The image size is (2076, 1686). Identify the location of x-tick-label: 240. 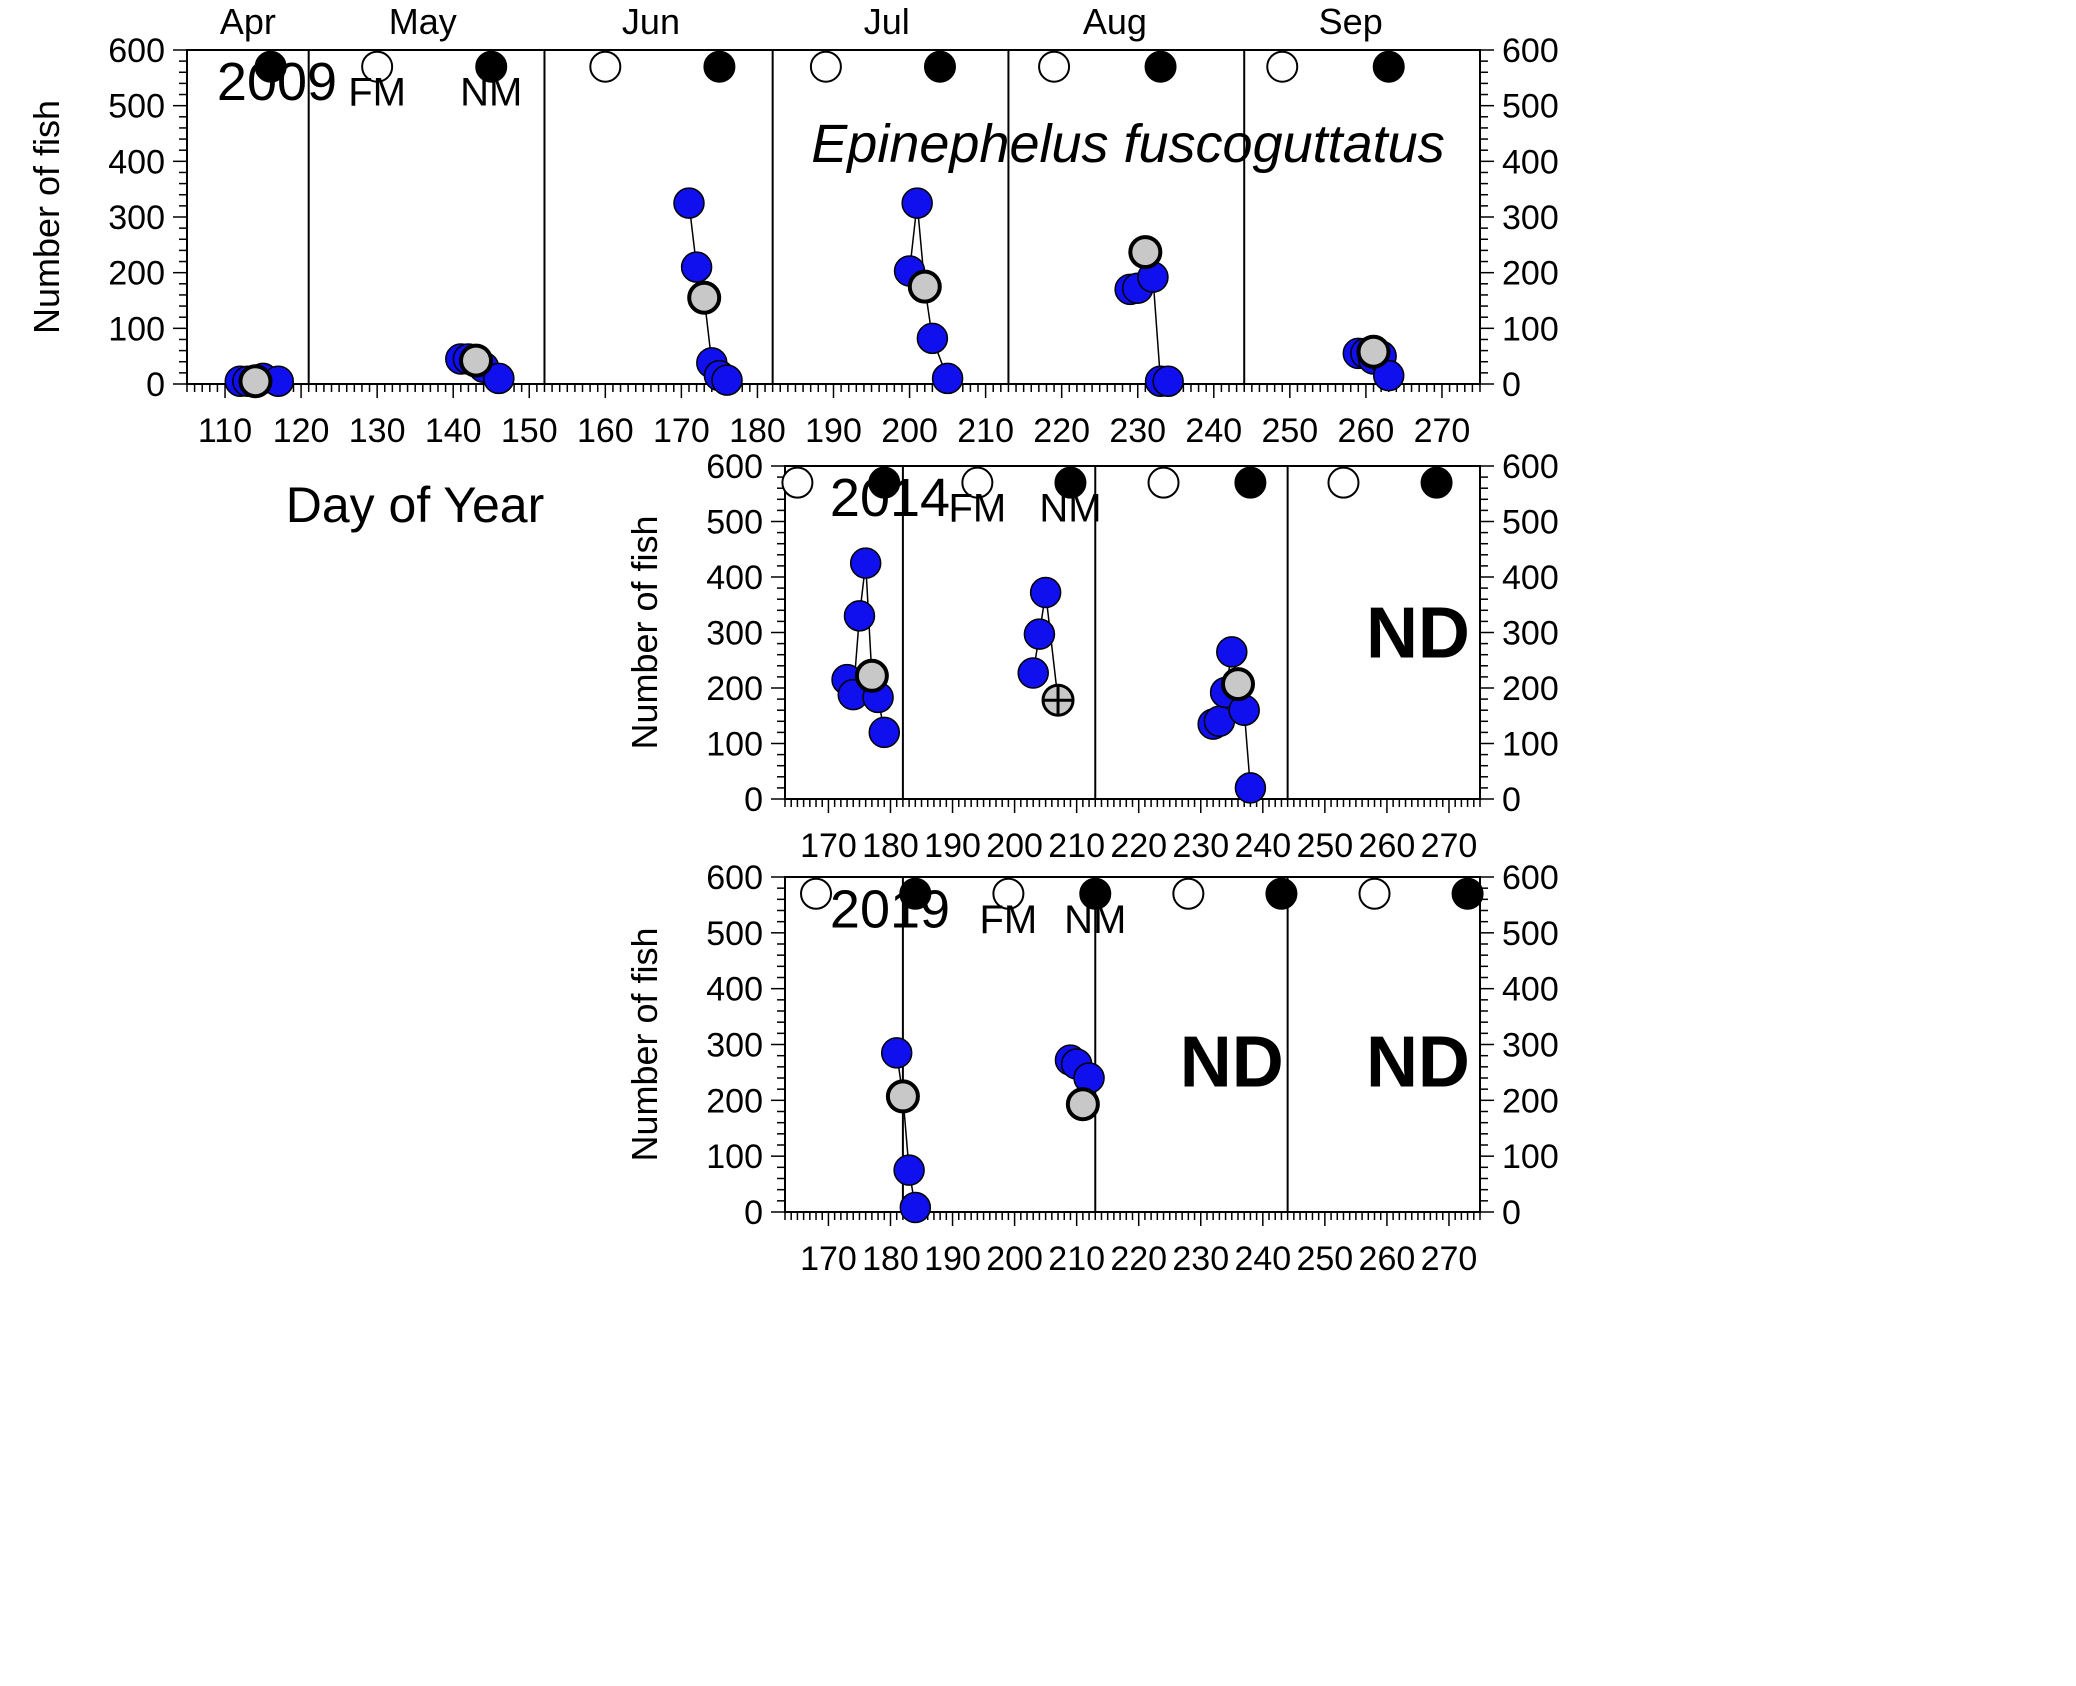
(1213, 431).